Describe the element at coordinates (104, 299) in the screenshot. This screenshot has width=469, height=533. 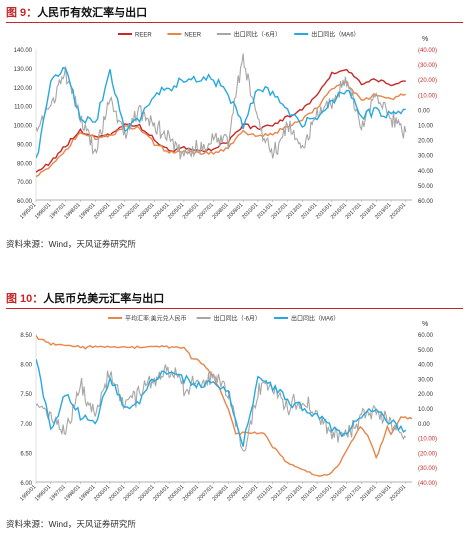
I see `figure-title-text: 人民币兑美元汇率与出口` at that location.